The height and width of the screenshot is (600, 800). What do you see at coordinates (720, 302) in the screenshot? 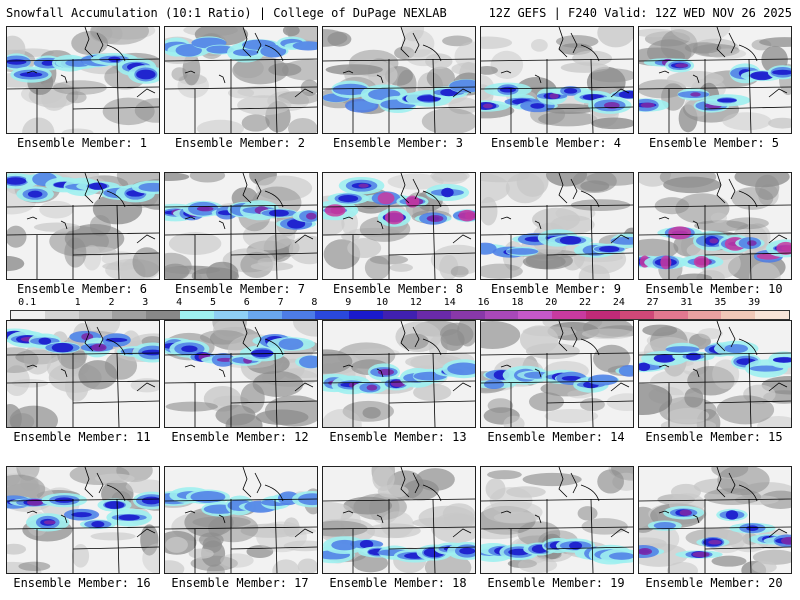
I see `colorbar-tick-label: 35` at bounding box center [720, 302].